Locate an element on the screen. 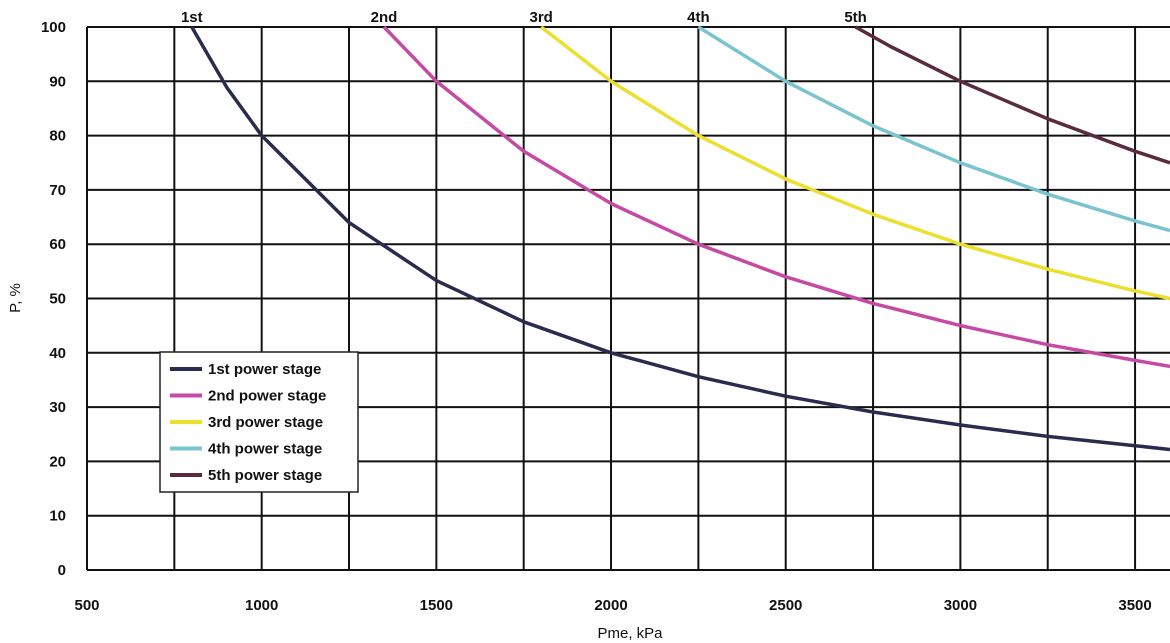 This screenshot has height=643, width=1170. x-tick-label: 1000 is located at coordinates (261, 605).